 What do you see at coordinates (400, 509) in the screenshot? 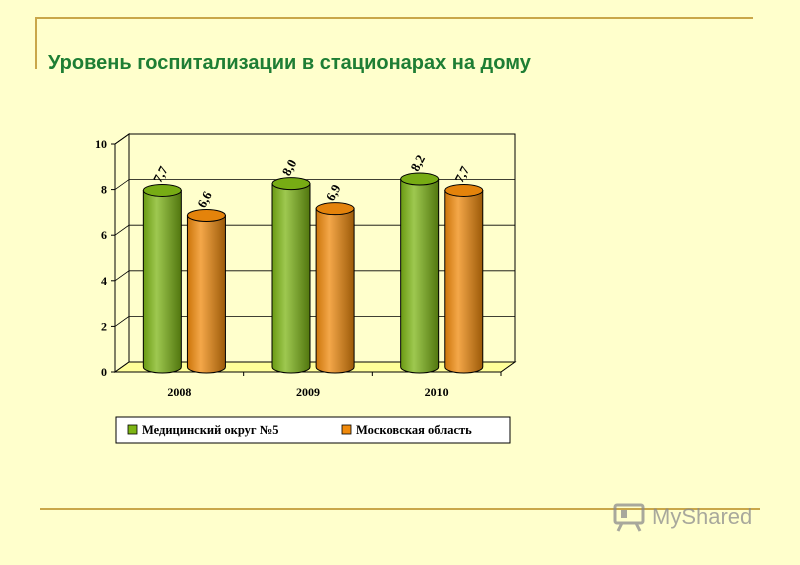
I see `bottom-accent-line` at bounding box center [400, 509].